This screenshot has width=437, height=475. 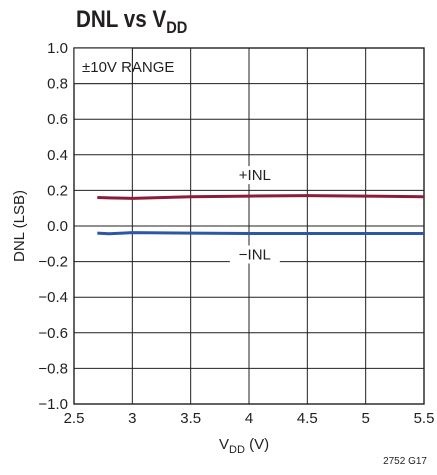 What do you see at coordinates (424, 418) in the screenshot?
I see `x-tick-label: 5.5` at bounding box center [424, 418].